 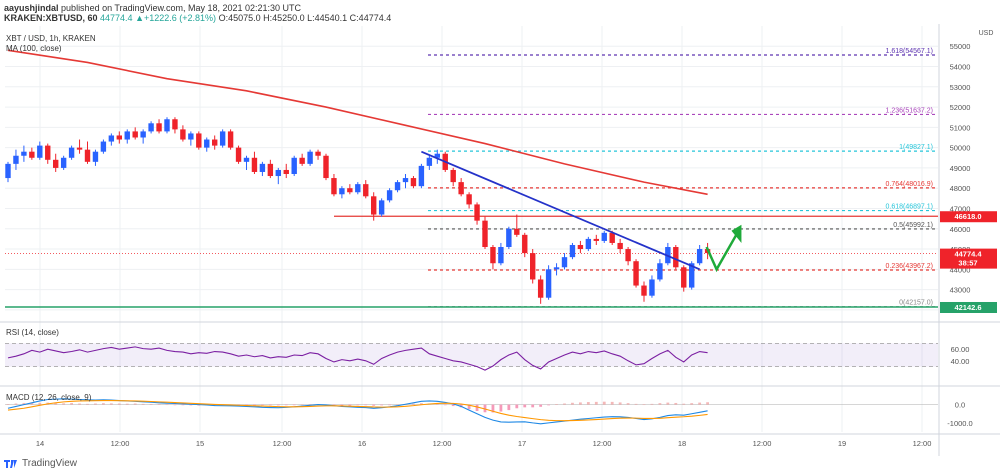 I want to click on footer-brand: TradingView, so click(x=50, y=463).